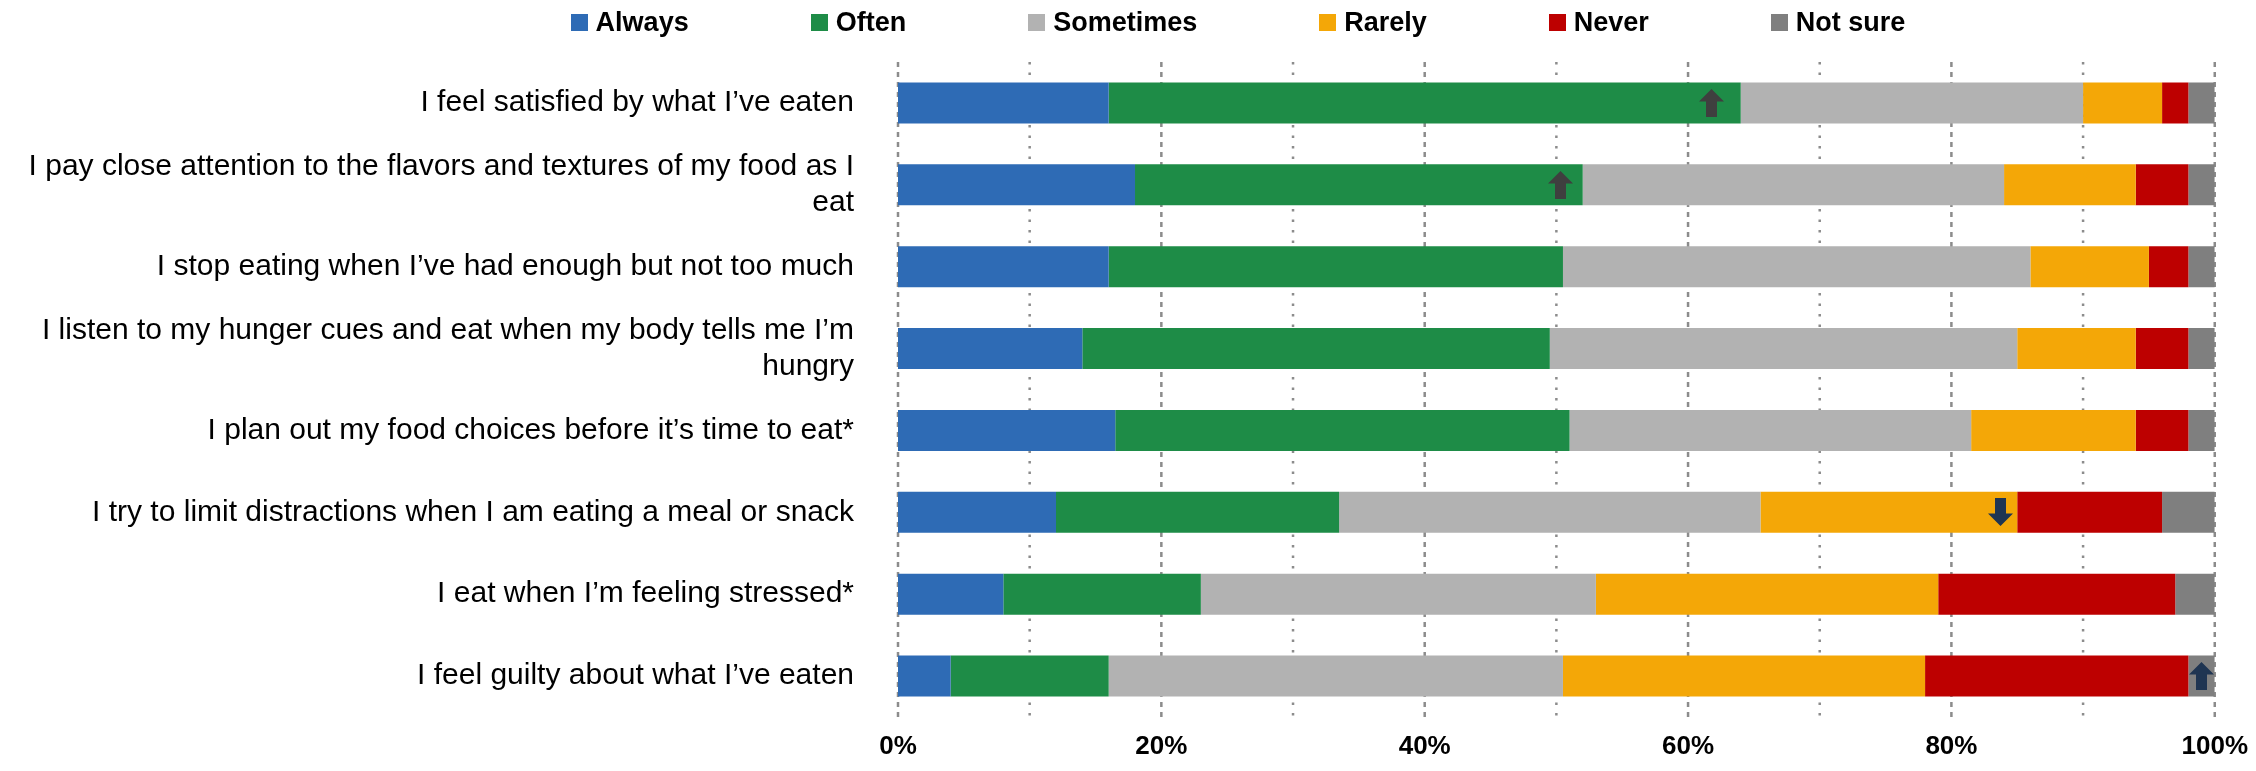 The width and height of the screenshot is (2256, 771). What do you see at coordinates (473, 510) in the screenshot?
I see `y-tick-label: I try to limit distractions when I am eating a meal or snack` at bounding box center [473, 510].